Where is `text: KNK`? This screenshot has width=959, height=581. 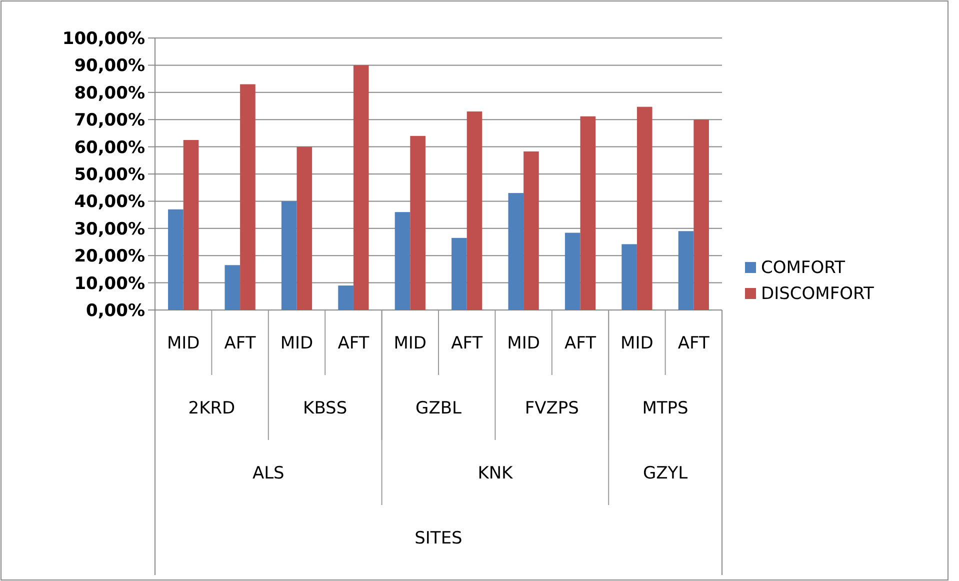
text: KNK is located at coordinates (496, 474).